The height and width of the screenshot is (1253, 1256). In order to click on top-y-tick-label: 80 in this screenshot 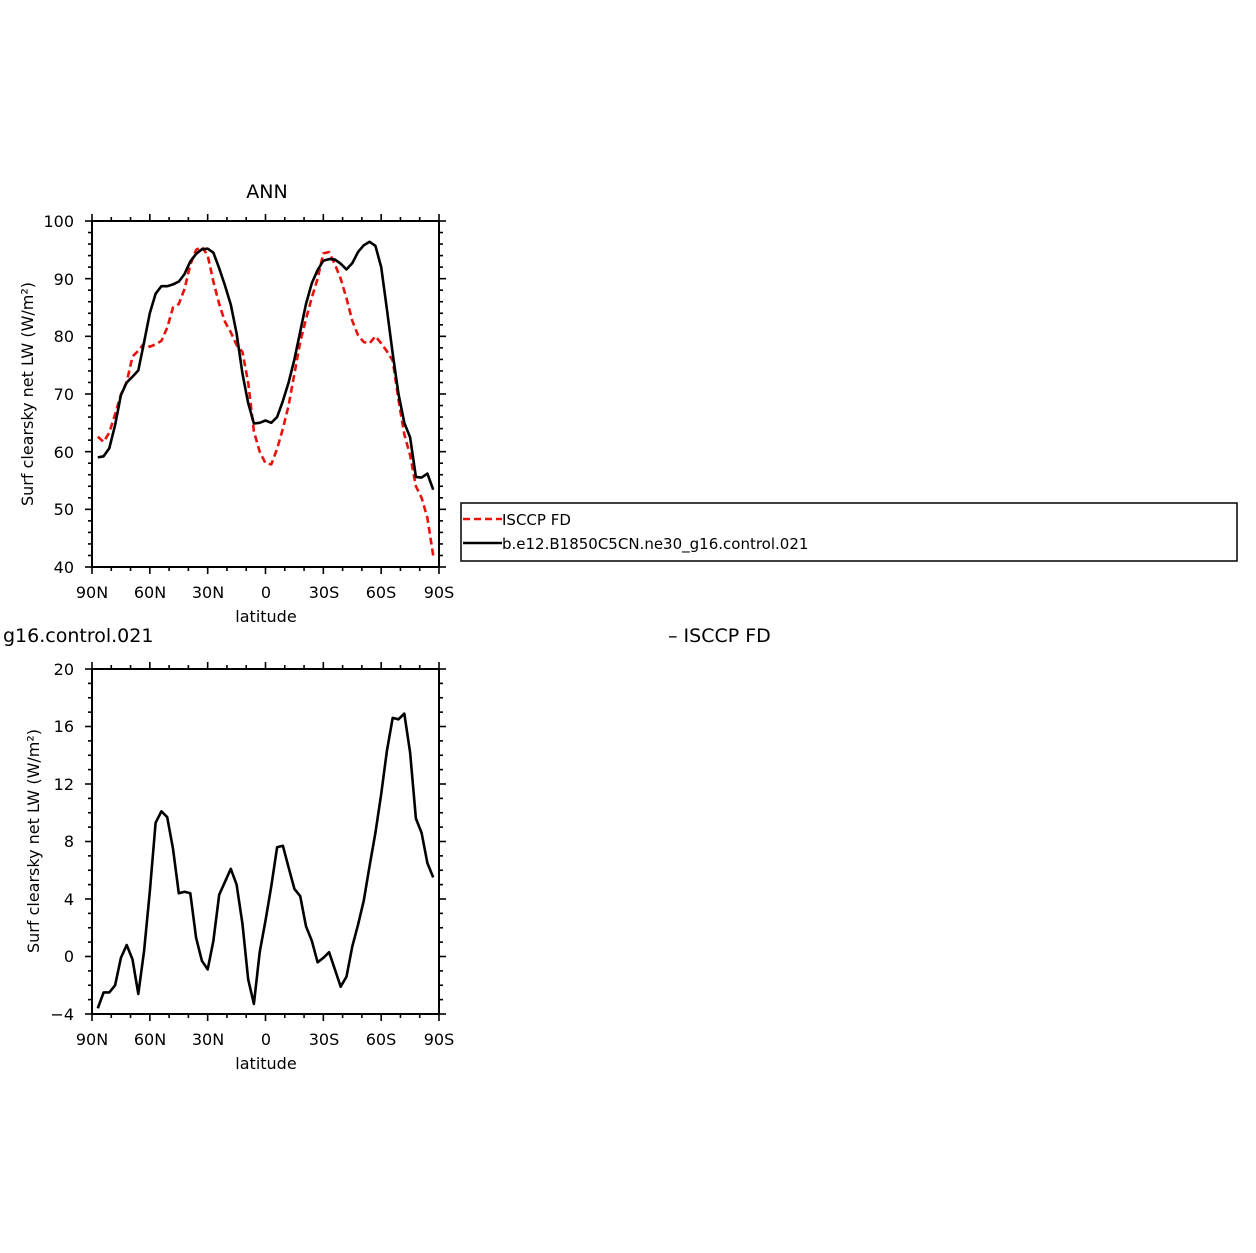, I will do `click(64, 336)`.